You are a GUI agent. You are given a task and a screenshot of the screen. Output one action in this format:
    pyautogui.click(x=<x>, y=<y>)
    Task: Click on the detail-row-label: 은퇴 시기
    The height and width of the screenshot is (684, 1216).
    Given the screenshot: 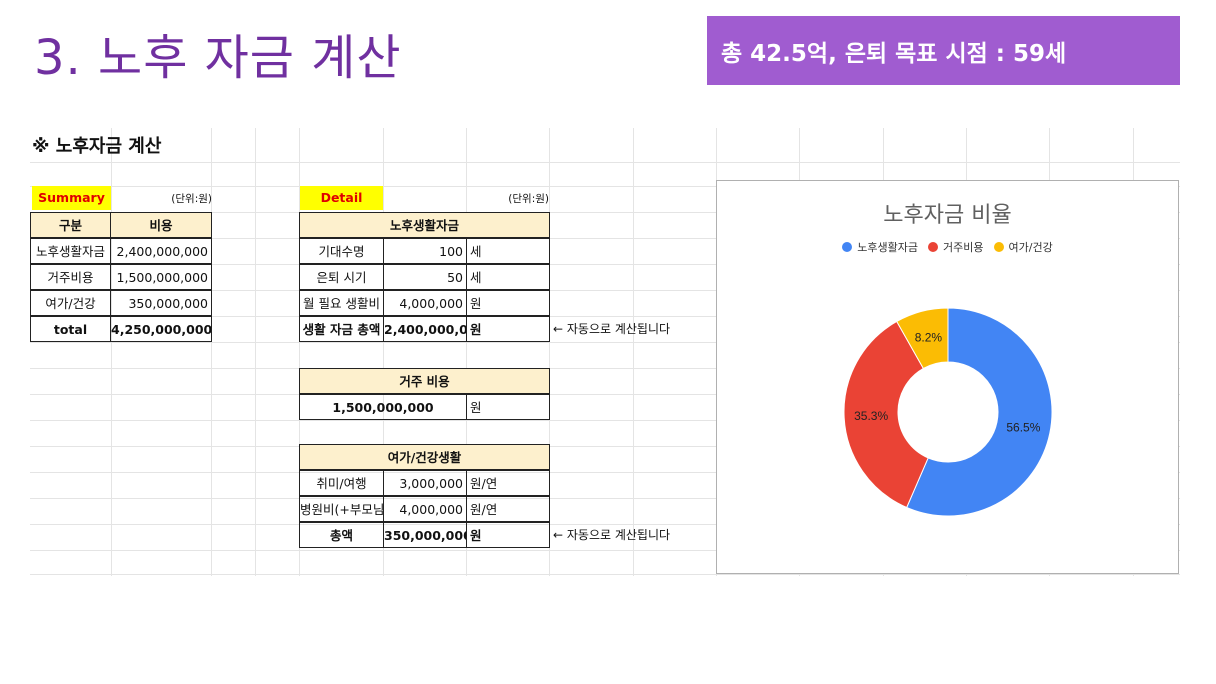 What is the action you would take?
    pyautogui.click(x=341, y=277)
    